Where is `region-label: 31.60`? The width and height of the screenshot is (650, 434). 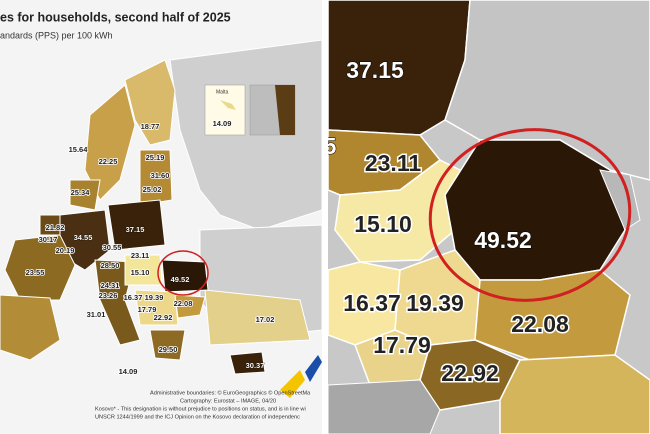
region-label: 31.60 is located at coordinates (160, 175).